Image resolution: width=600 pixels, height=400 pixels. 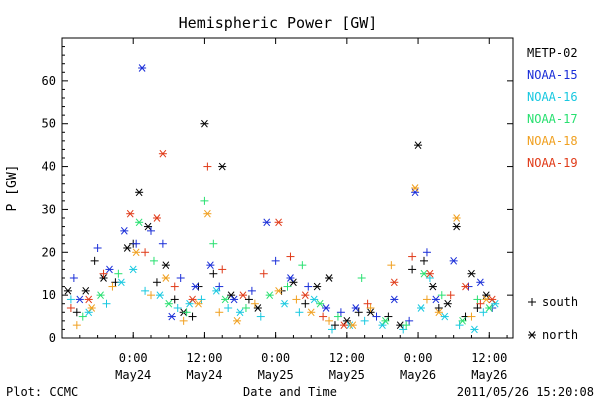 I want to click on y-tick-label: 30, so click(x=49, y=209).